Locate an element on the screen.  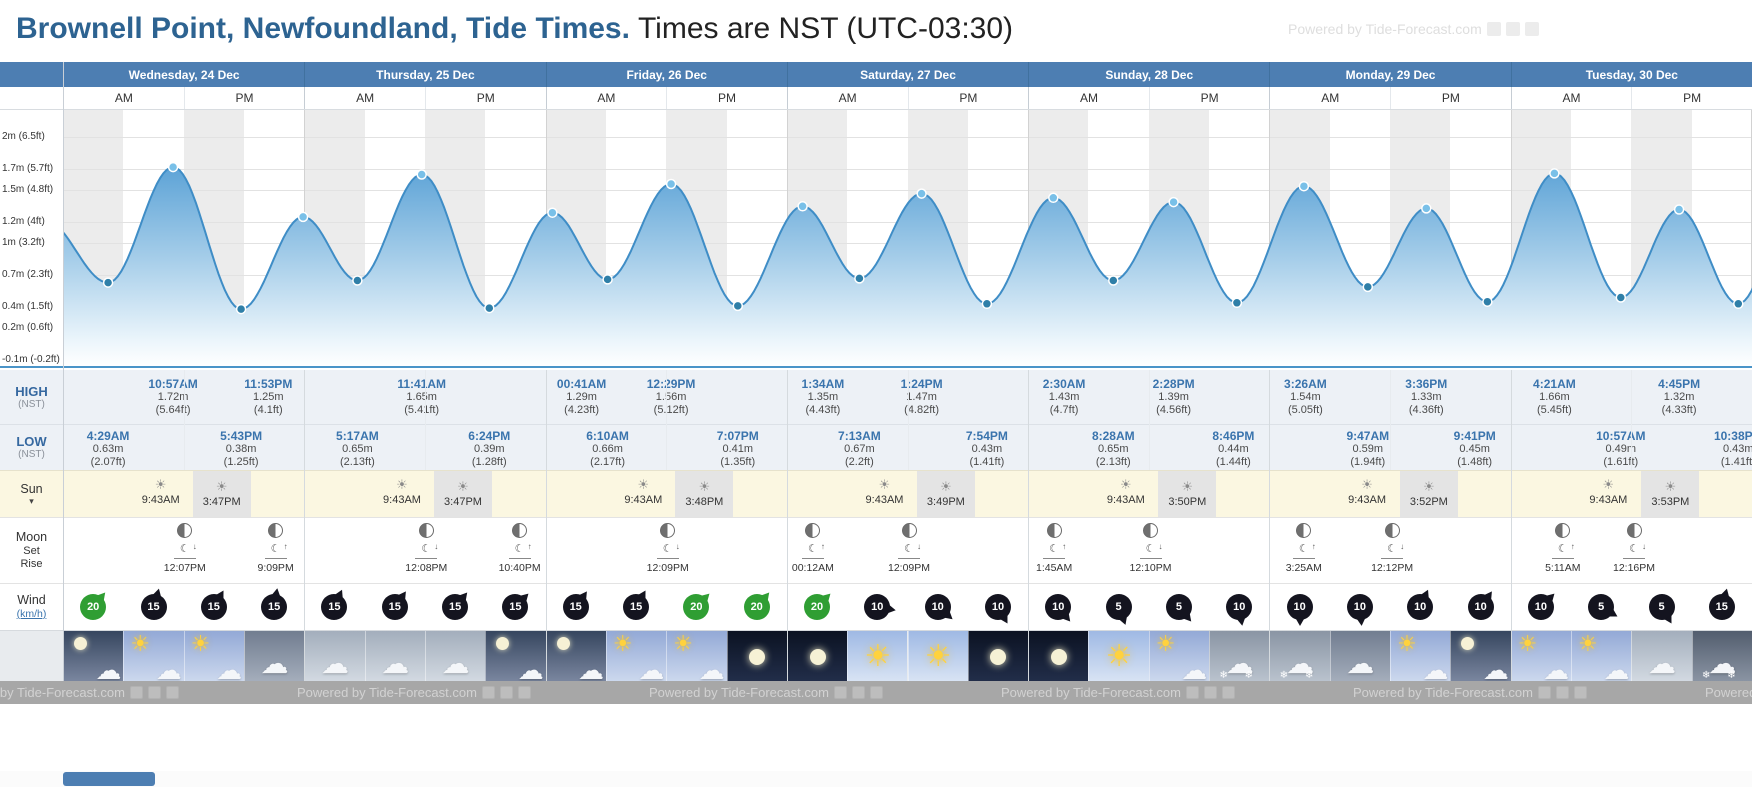
high-tide-entry: 3:36PM 1.33m (4.36ft) is located at coordinates (1426, 397).